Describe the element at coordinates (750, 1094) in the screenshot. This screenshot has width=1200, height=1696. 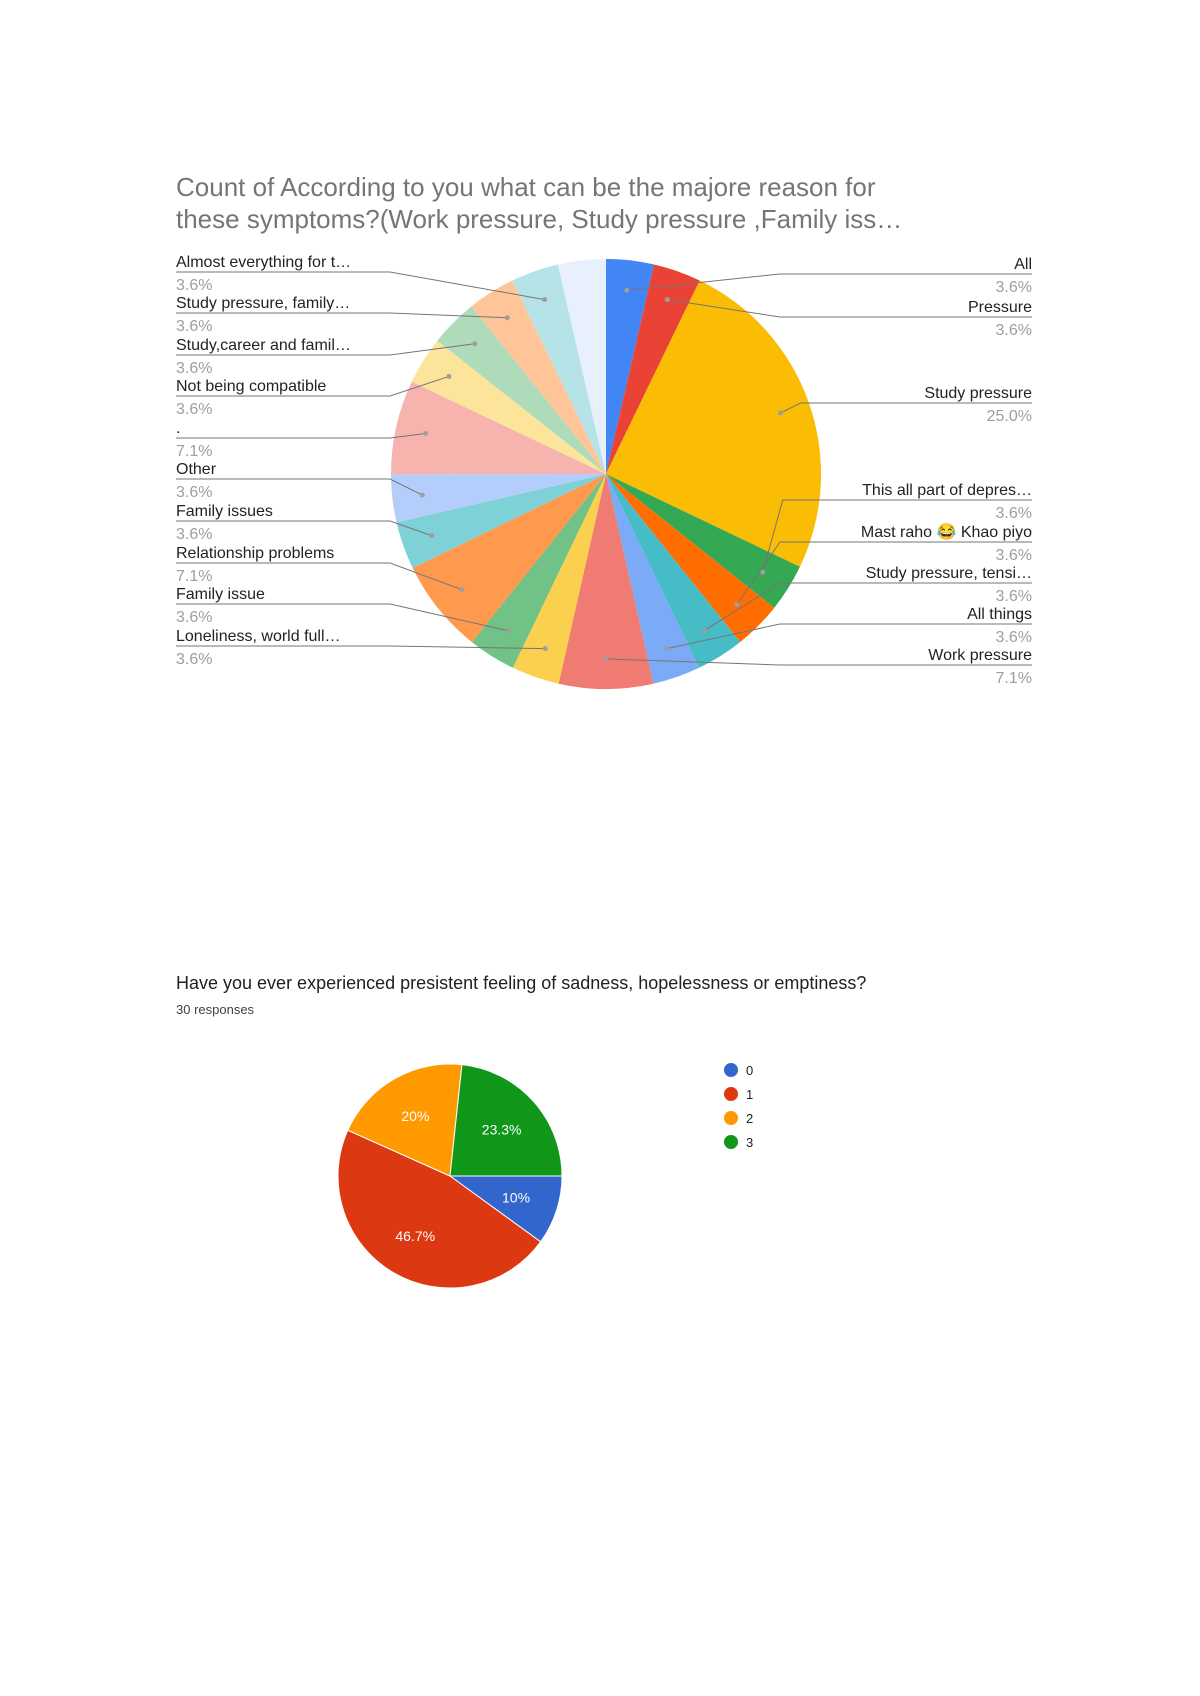
I see `legend-label: 1` at that location.